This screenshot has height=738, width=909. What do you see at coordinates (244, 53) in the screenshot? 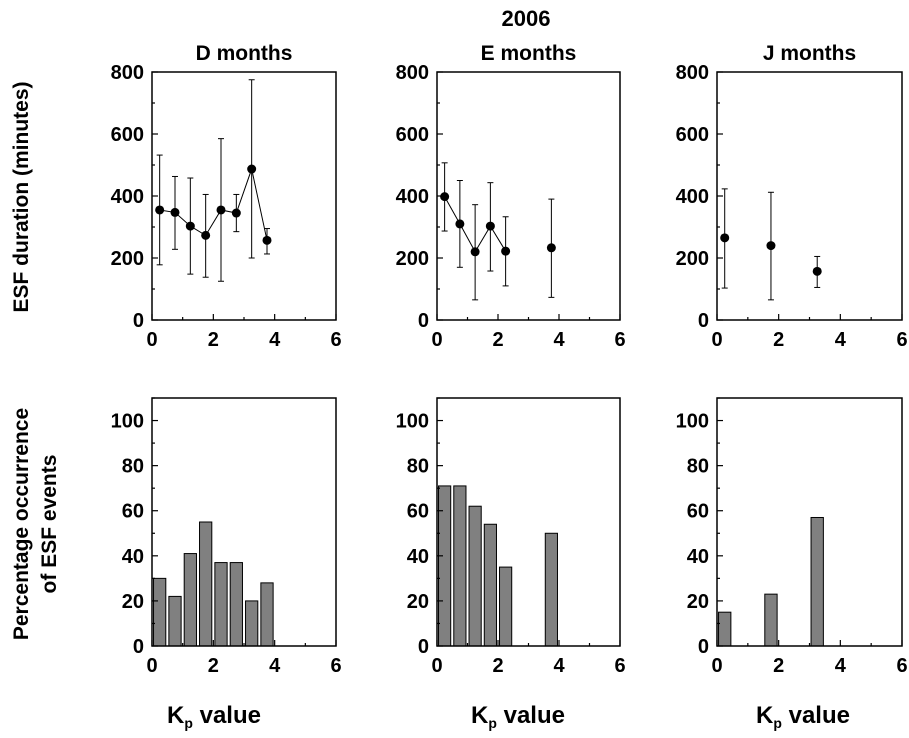
I see `panel-title: D months` at bounding box center [244, 53].